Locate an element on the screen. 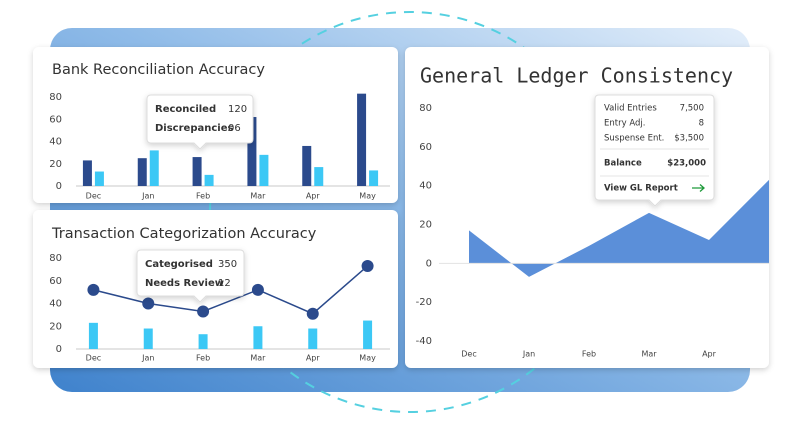  y-tick-label: -40 is located at coordinates (424, 341).